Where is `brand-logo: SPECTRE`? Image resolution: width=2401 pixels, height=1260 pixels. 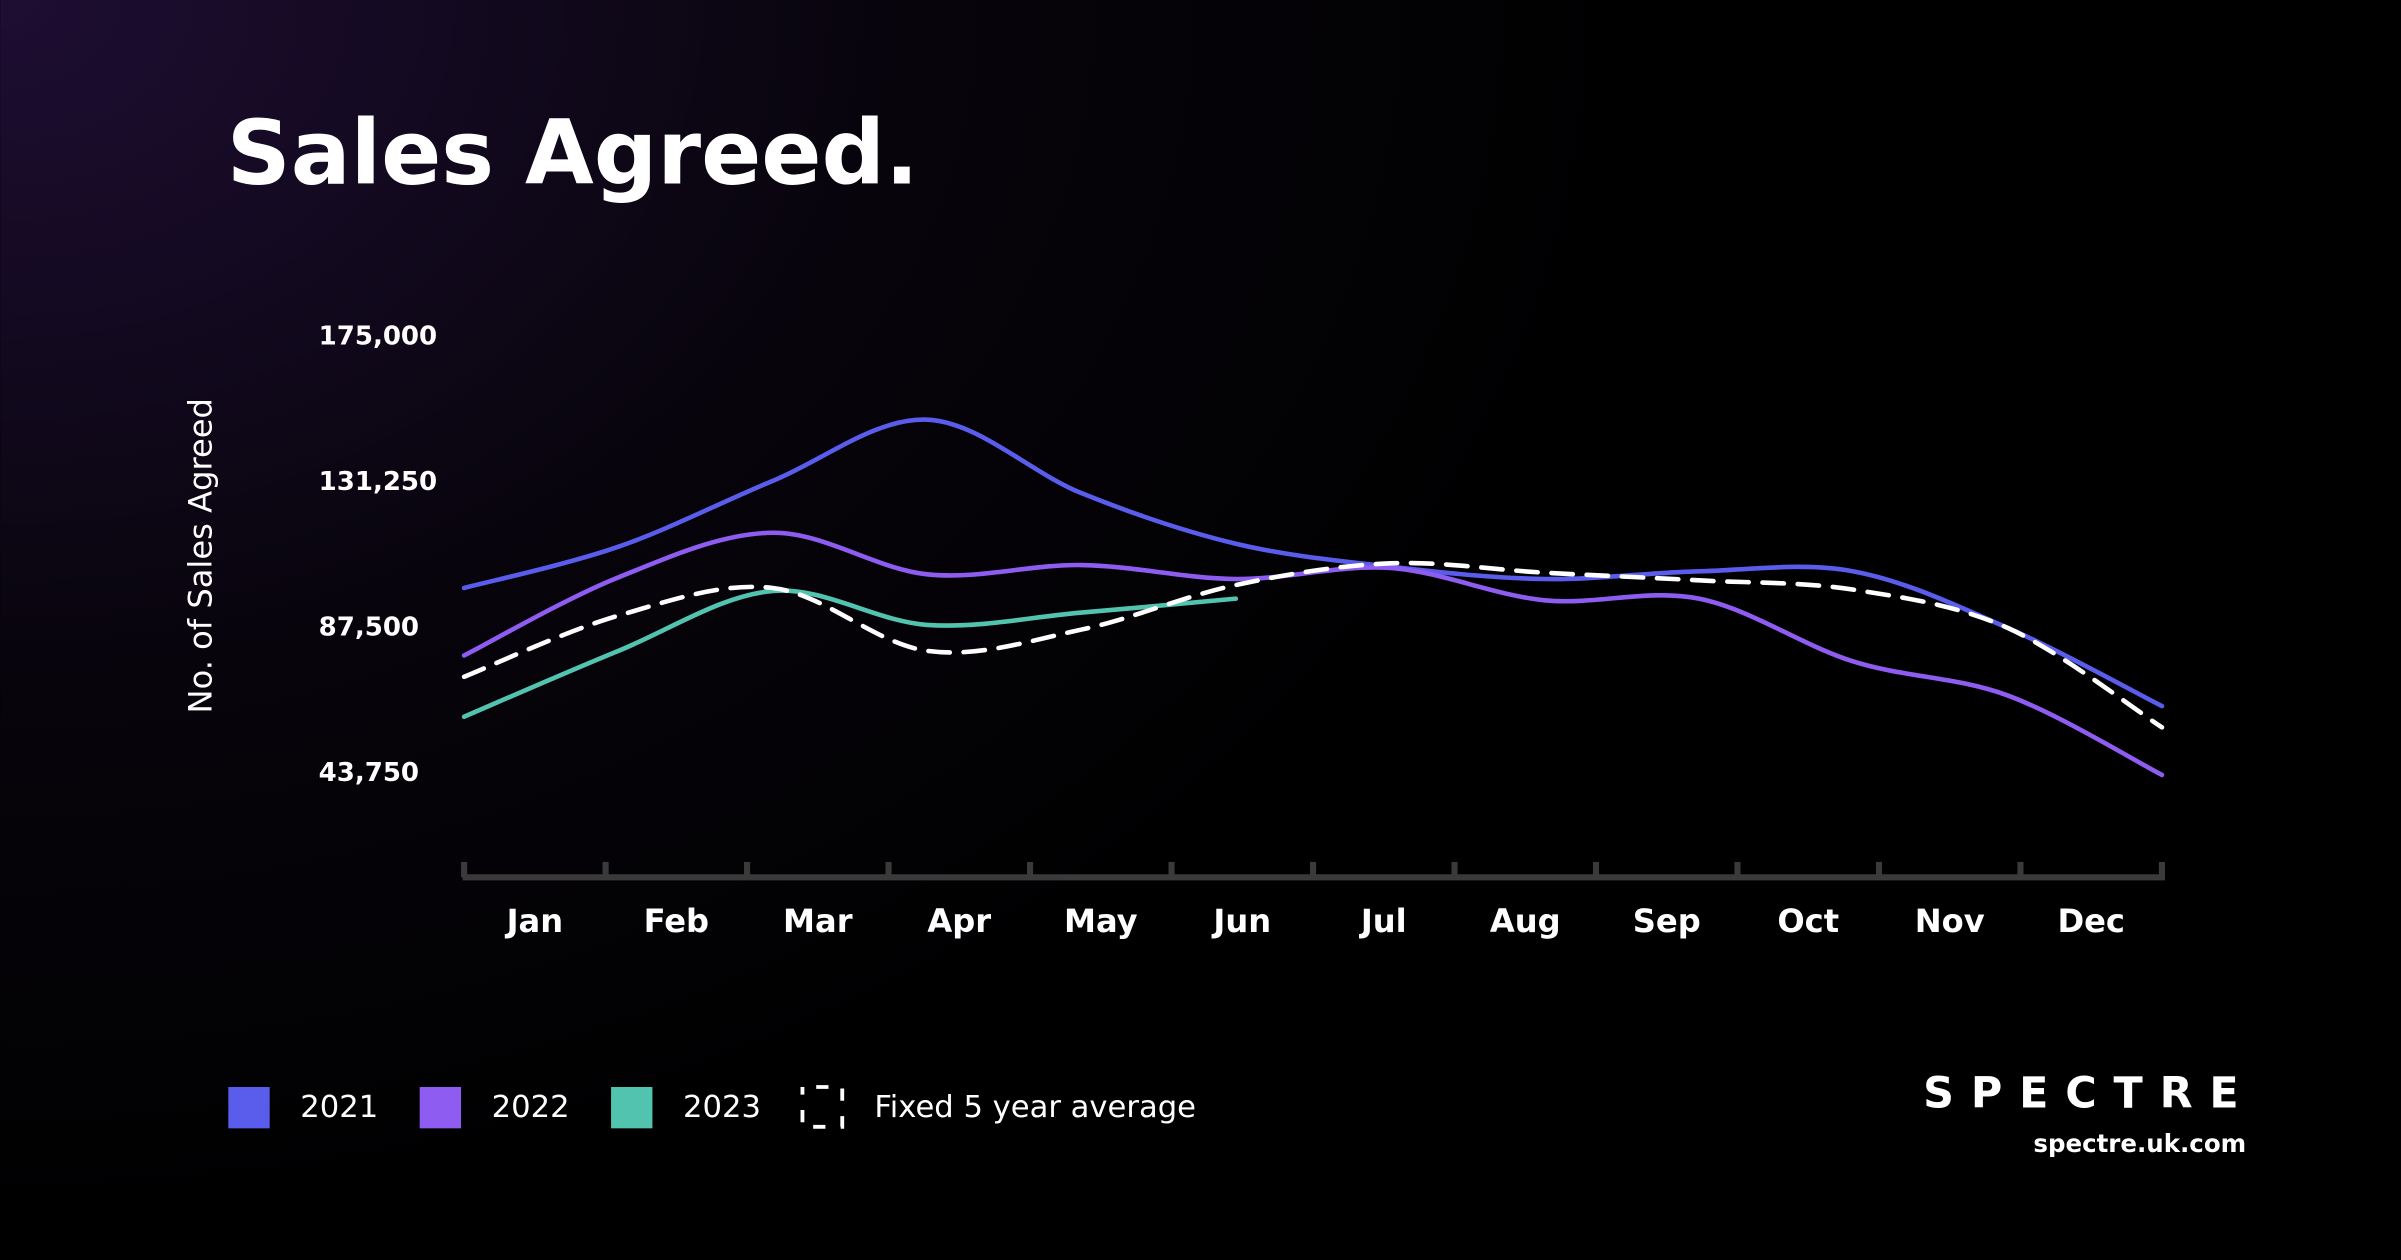
brand-logo: SPECTRE is located at coordinates (2089, 1094).